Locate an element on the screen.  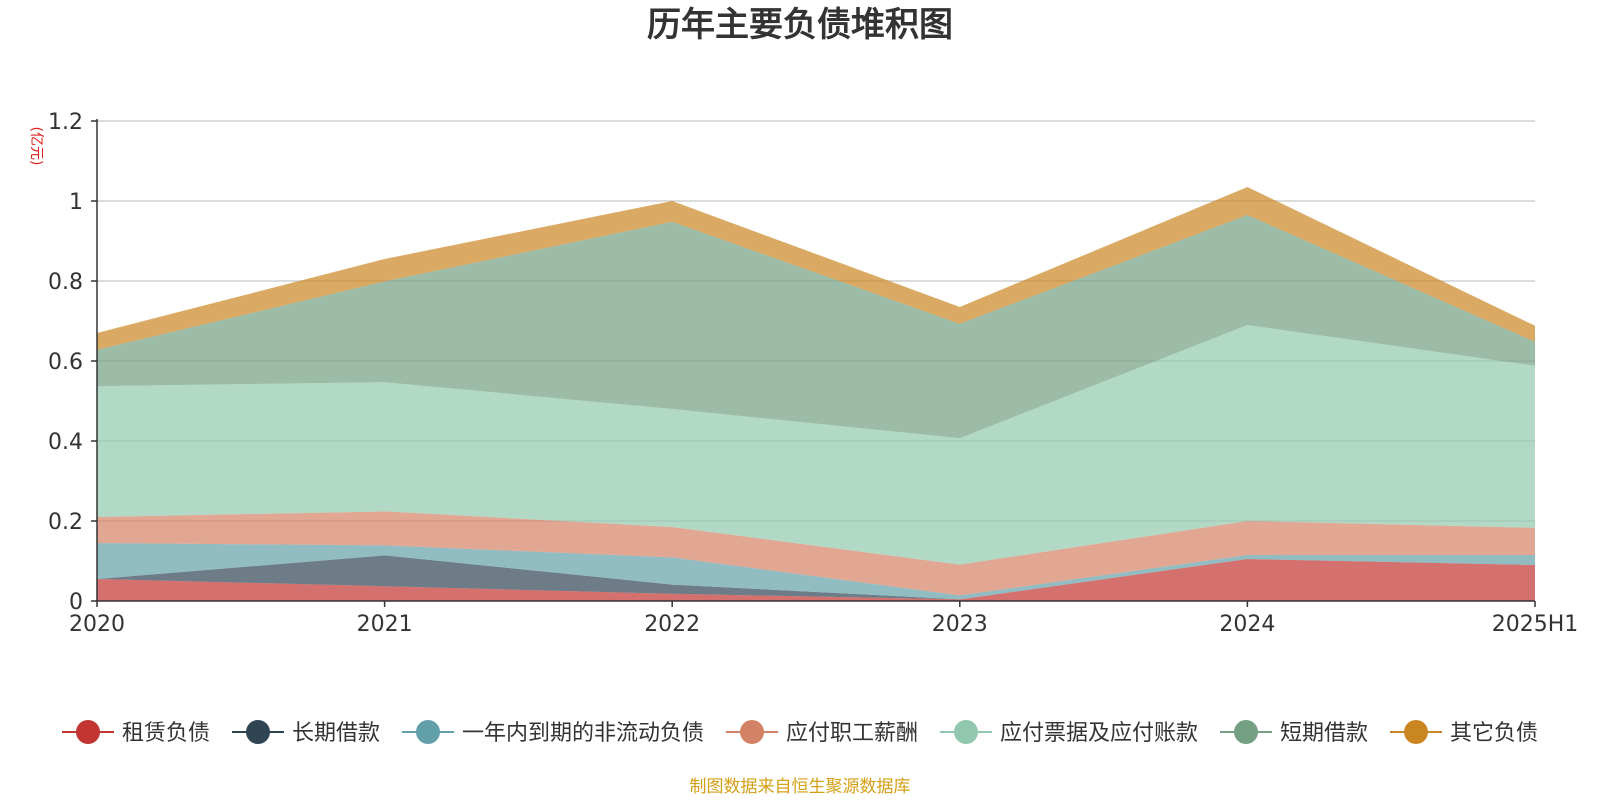
legend-item: 短期借款 is located at coordinates (1294, 733).